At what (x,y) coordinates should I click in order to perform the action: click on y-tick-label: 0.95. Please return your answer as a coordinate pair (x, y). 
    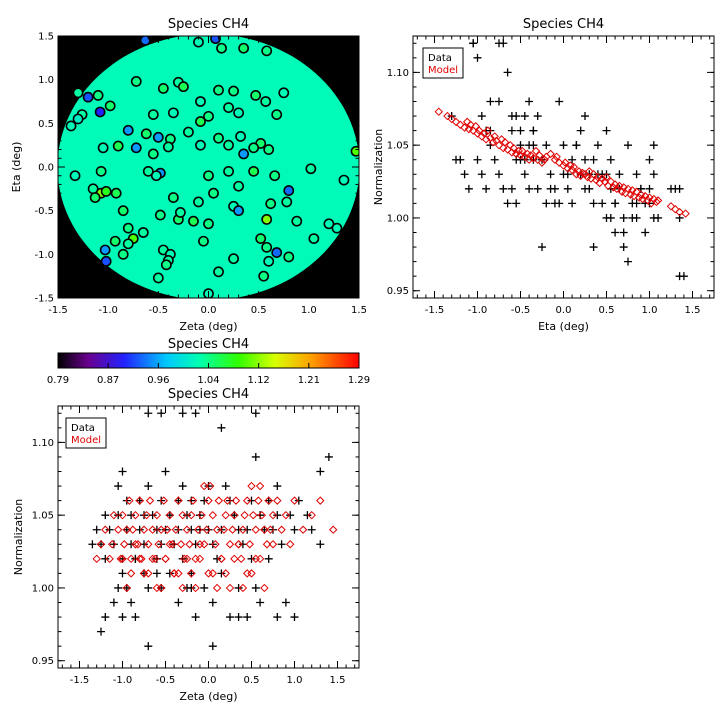
    Looking at the image, I should click on (43, 661).